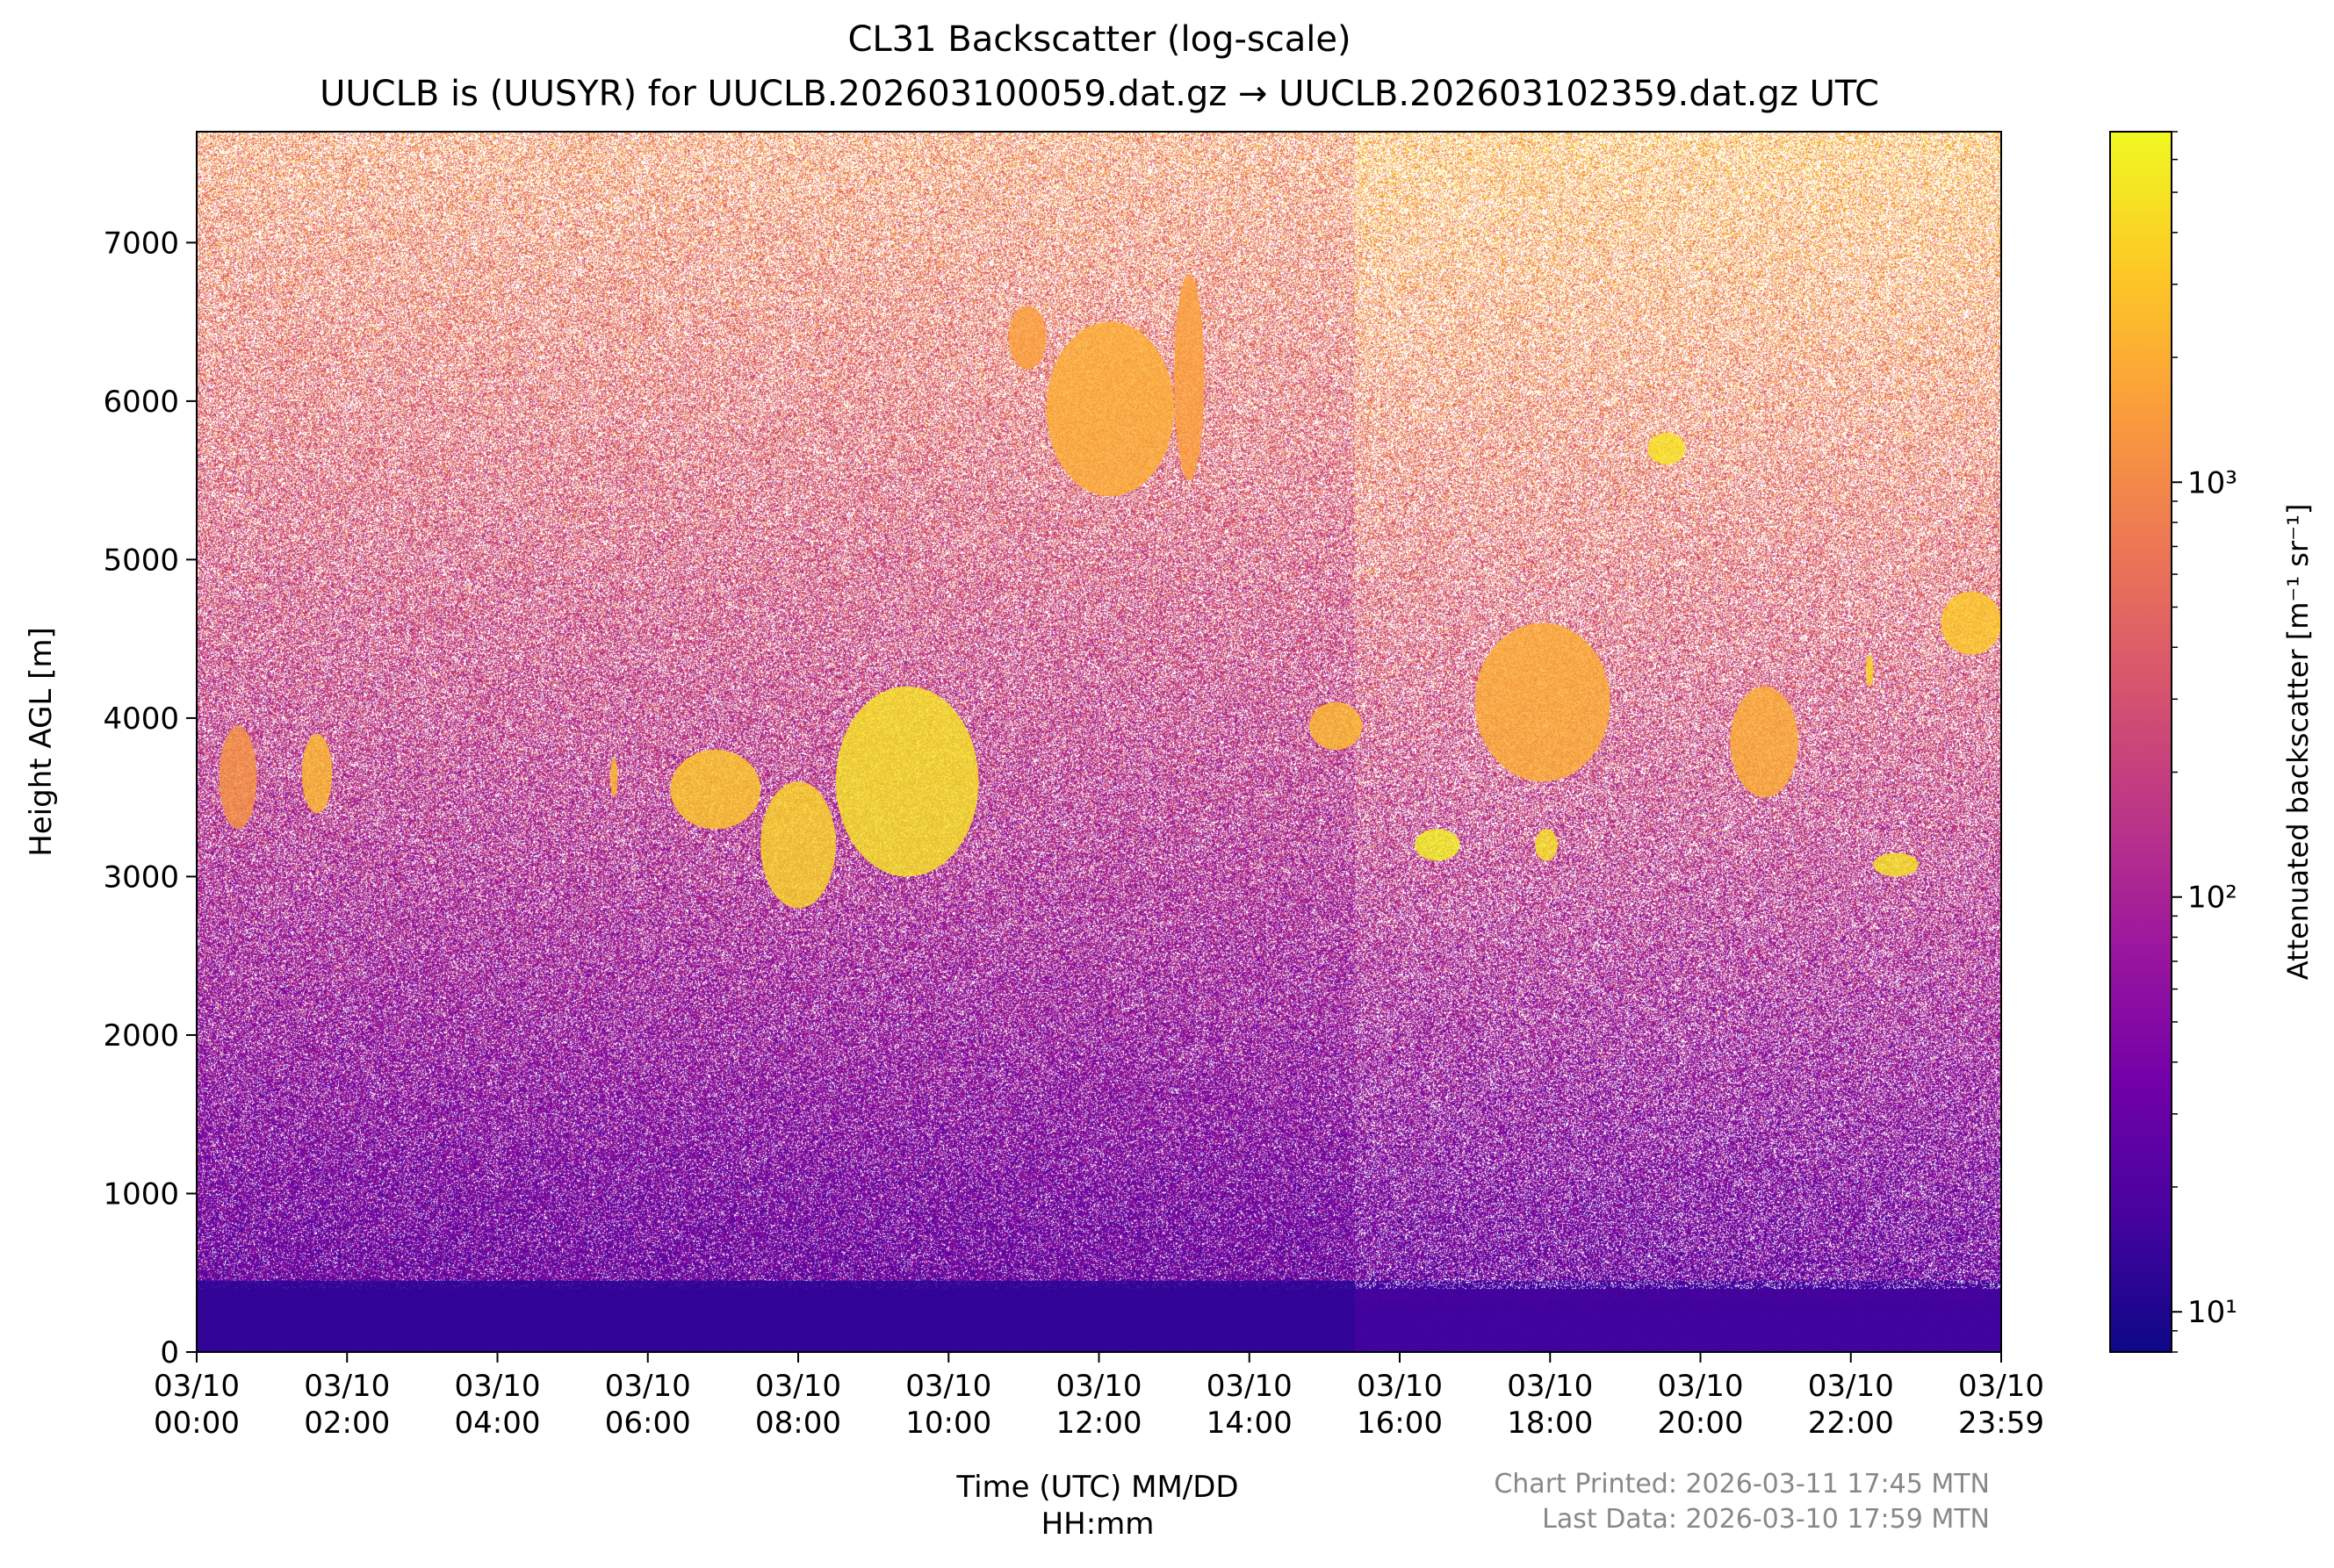 The width and height of the screenshot is (2334, 1568). I want to click on x-tick-label-time: 18:00, so click(1550, 1423).